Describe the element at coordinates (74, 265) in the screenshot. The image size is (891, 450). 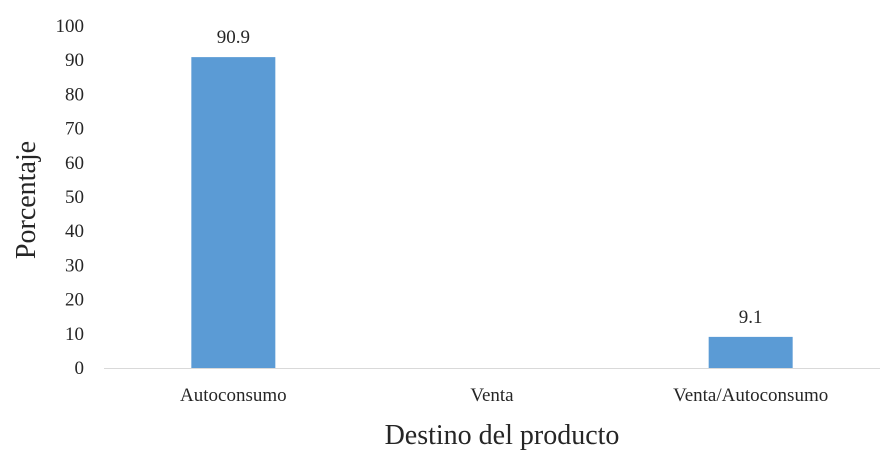
I see `y-tick-label: 30` at that location.